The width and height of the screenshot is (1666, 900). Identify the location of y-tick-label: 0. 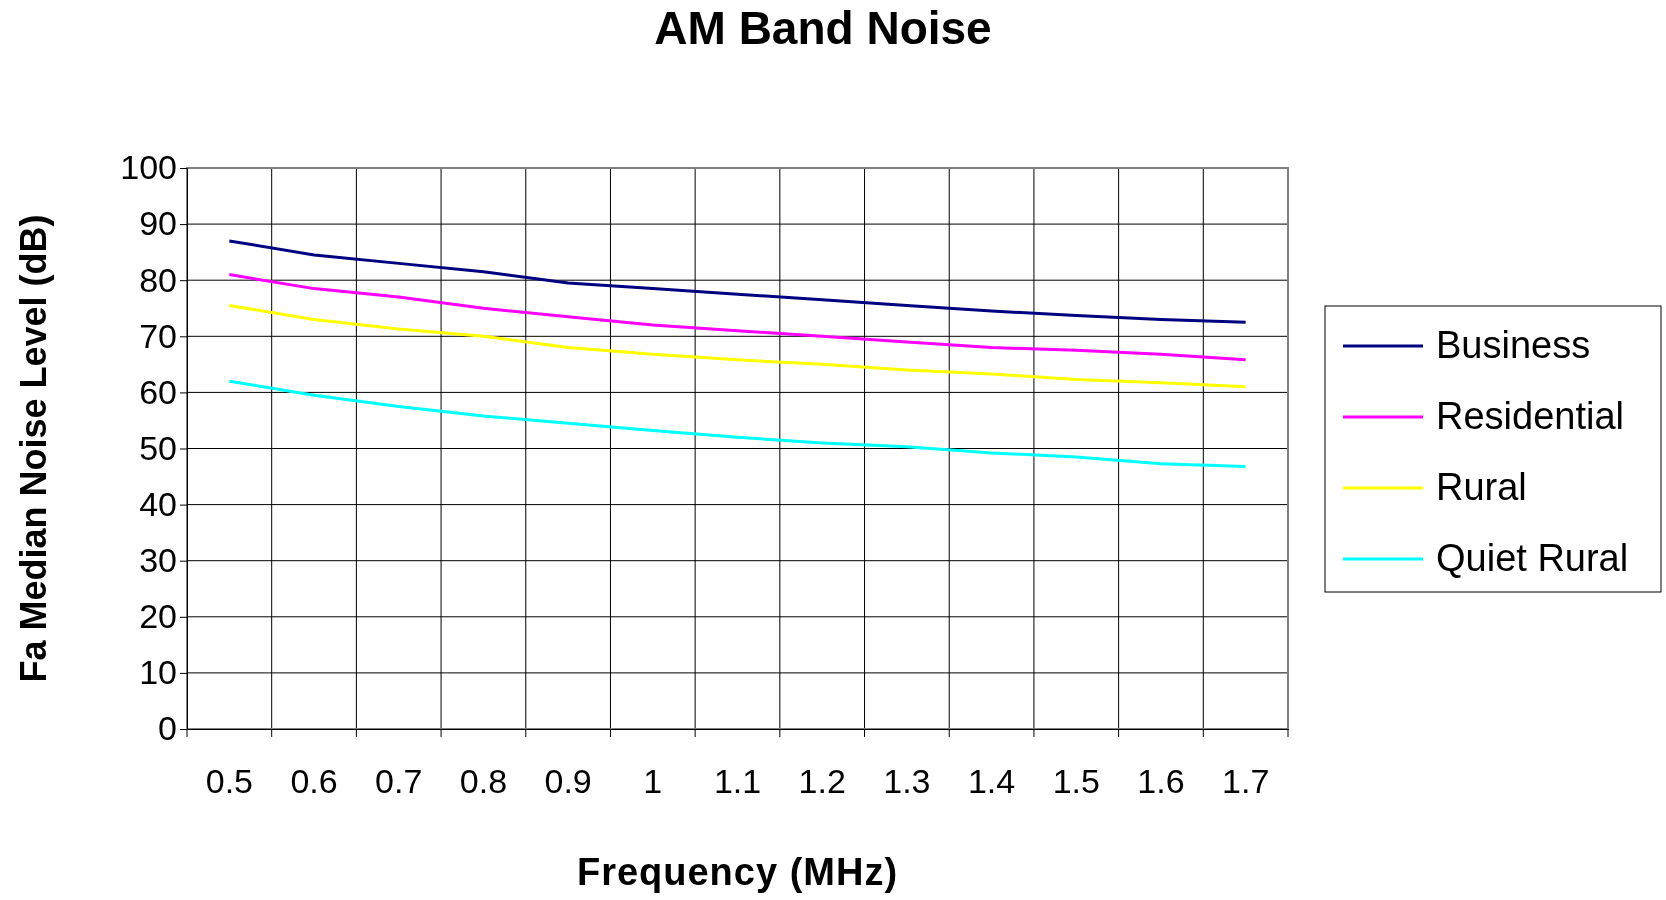
(167, 728).